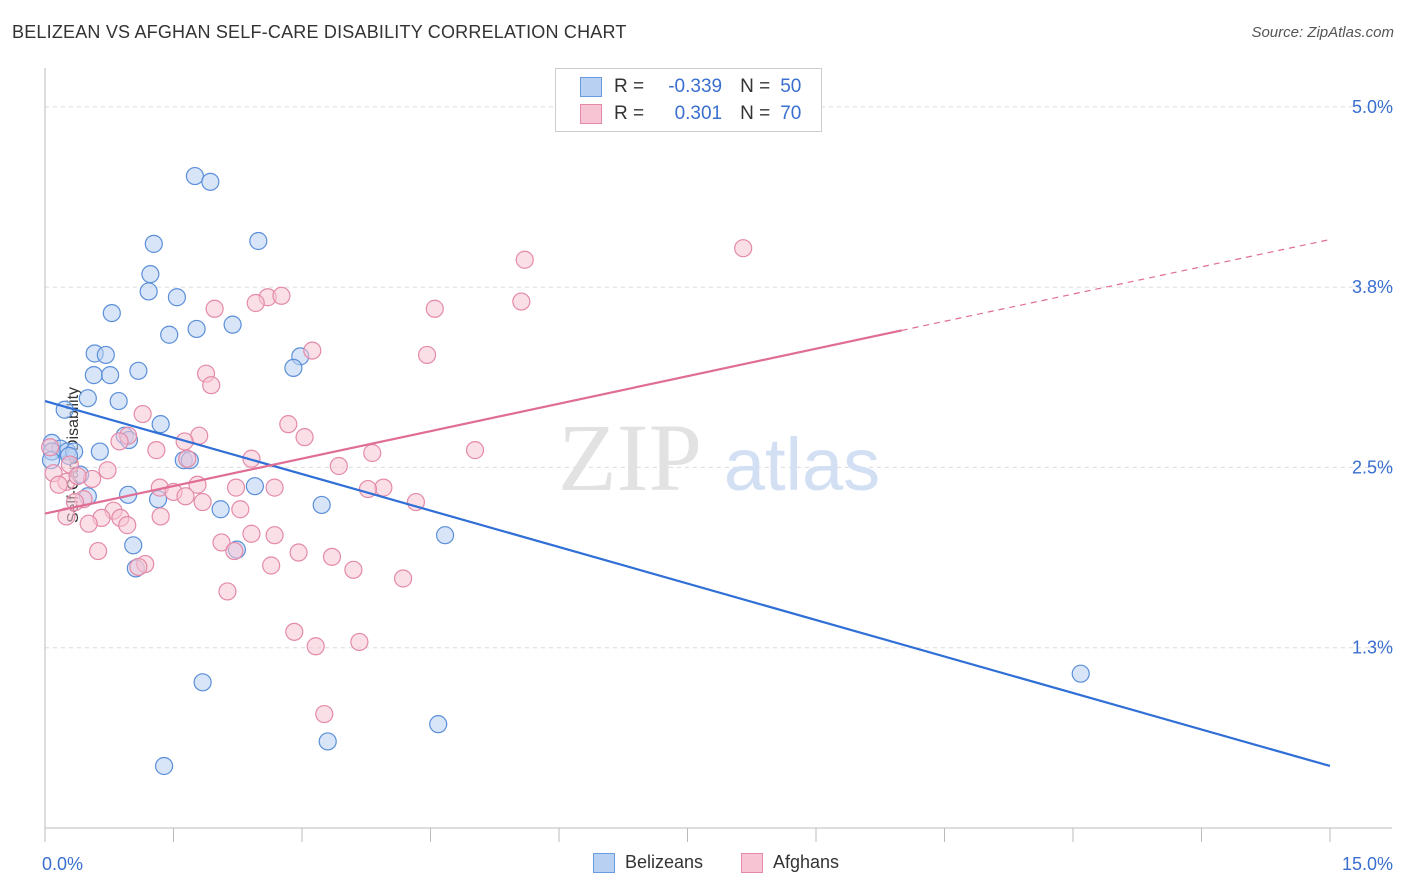  What do you see at coordinates (688, 100) in the screenshot?
I see `legend: R = -0.339 N = 50 R = 0.301 N = 70` at bounding box center [688, 100].